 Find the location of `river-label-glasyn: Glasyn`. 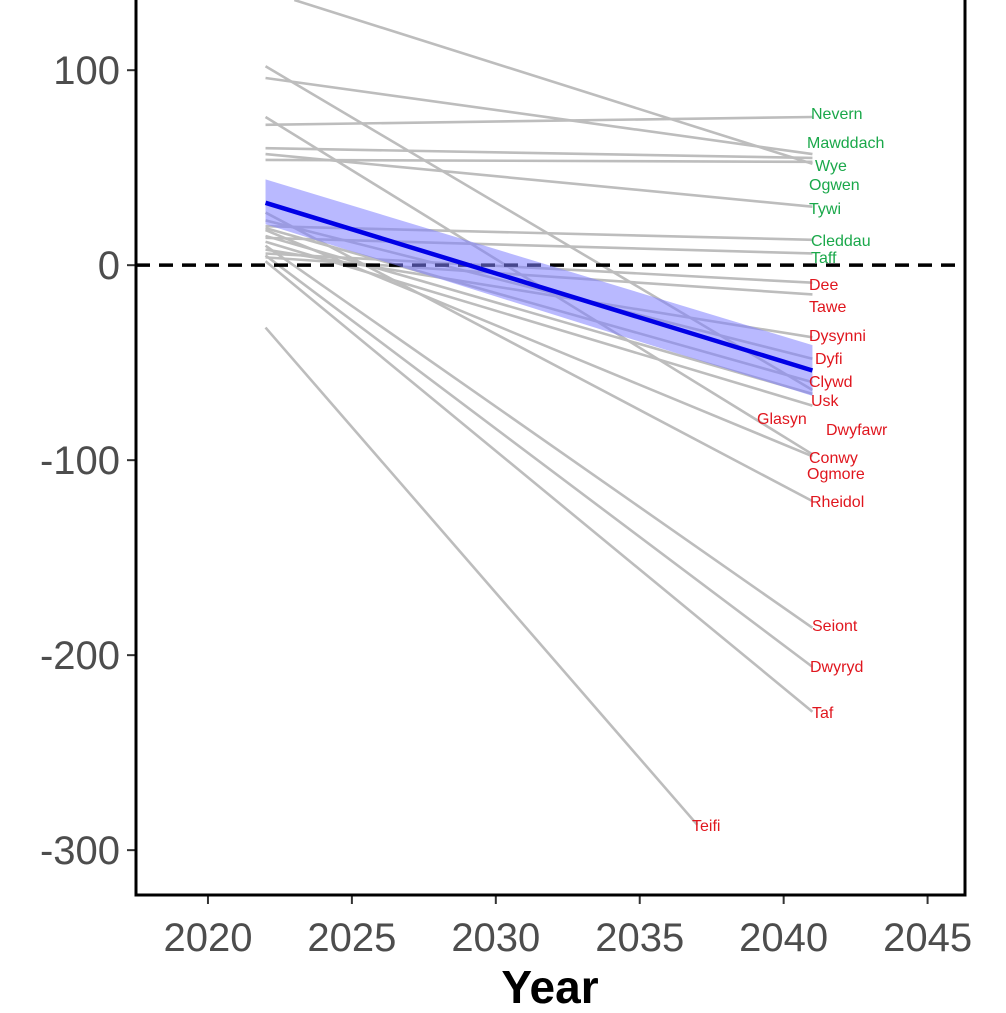

river-label-glasyn: Glasyn is located at coordinates (782, 419).